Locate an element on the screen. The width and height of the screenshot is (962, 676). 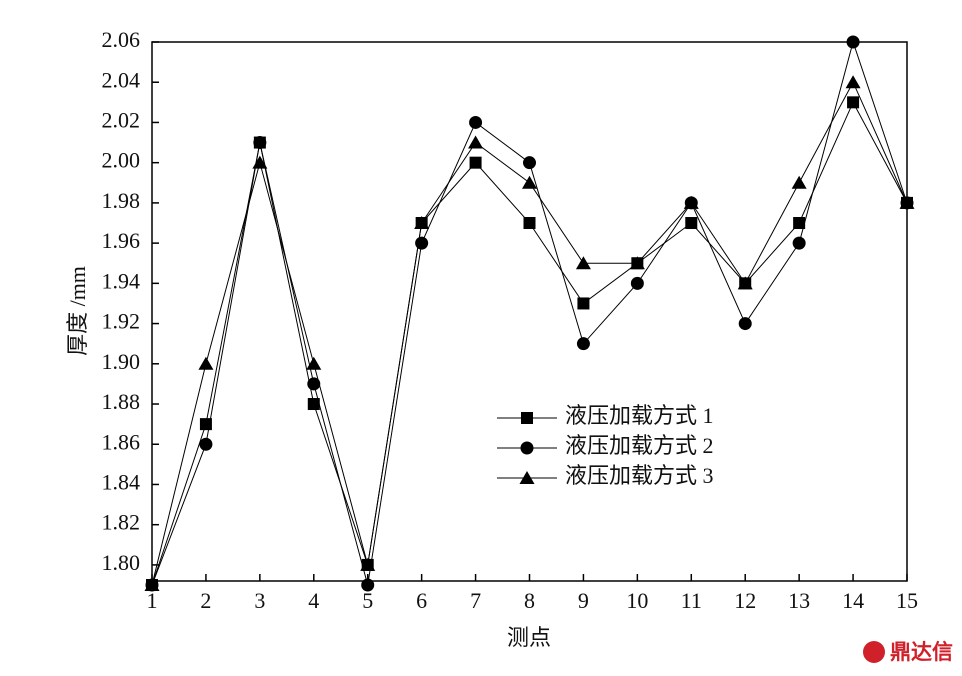
y-tick-label: 1.88 is located at coordinates (121, 401).